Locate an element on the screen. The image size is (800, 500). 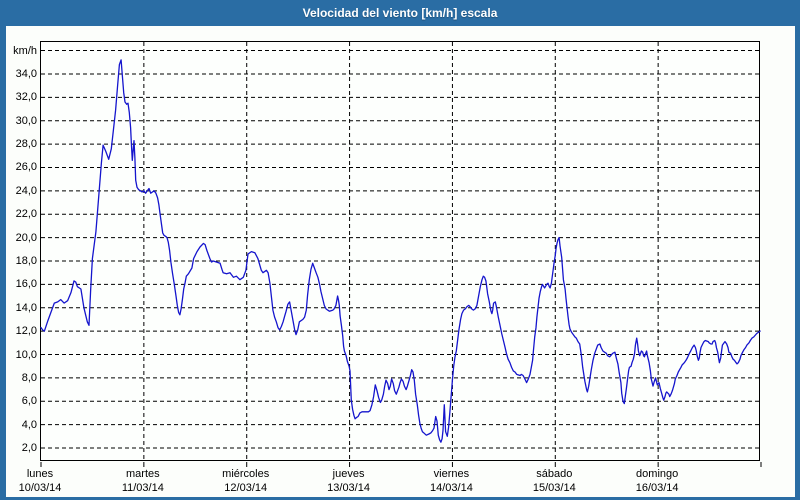
day-date: 10/03/14 is located at coordinates (40, 488).